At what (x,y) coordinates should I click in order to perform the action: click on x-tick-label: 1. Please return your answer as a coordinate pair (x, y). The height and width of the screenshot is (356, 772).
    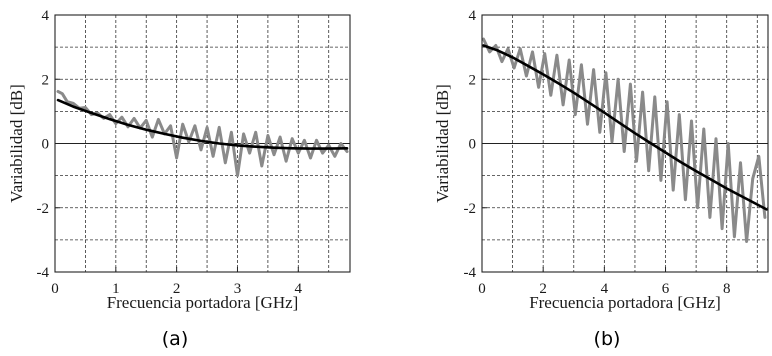
    Looking at the image, I should click on (116, 289).